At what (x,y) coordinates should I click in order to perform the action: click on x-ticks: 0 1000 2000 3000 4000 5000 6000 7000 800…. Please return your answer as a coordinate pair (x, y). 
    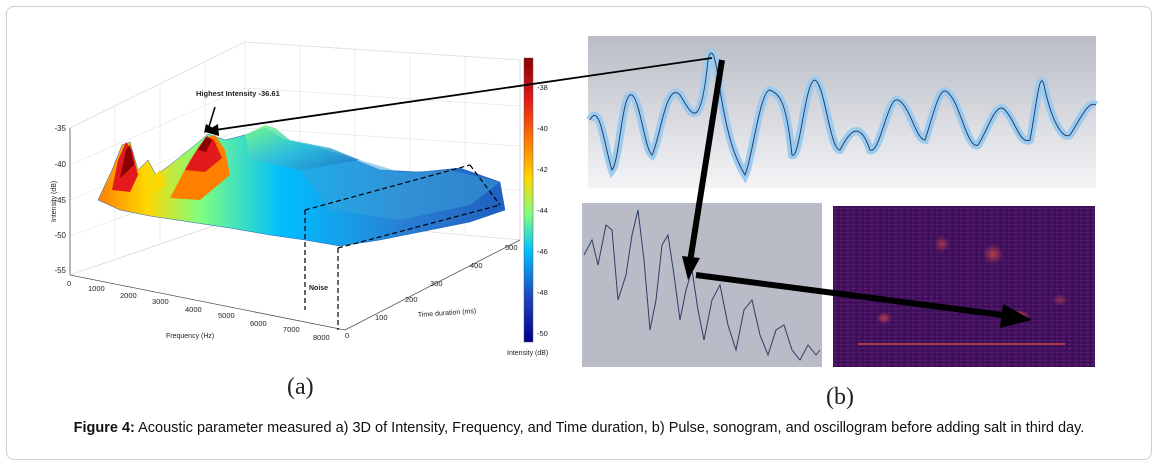
    Looking at the image, I should click on (198, 310).